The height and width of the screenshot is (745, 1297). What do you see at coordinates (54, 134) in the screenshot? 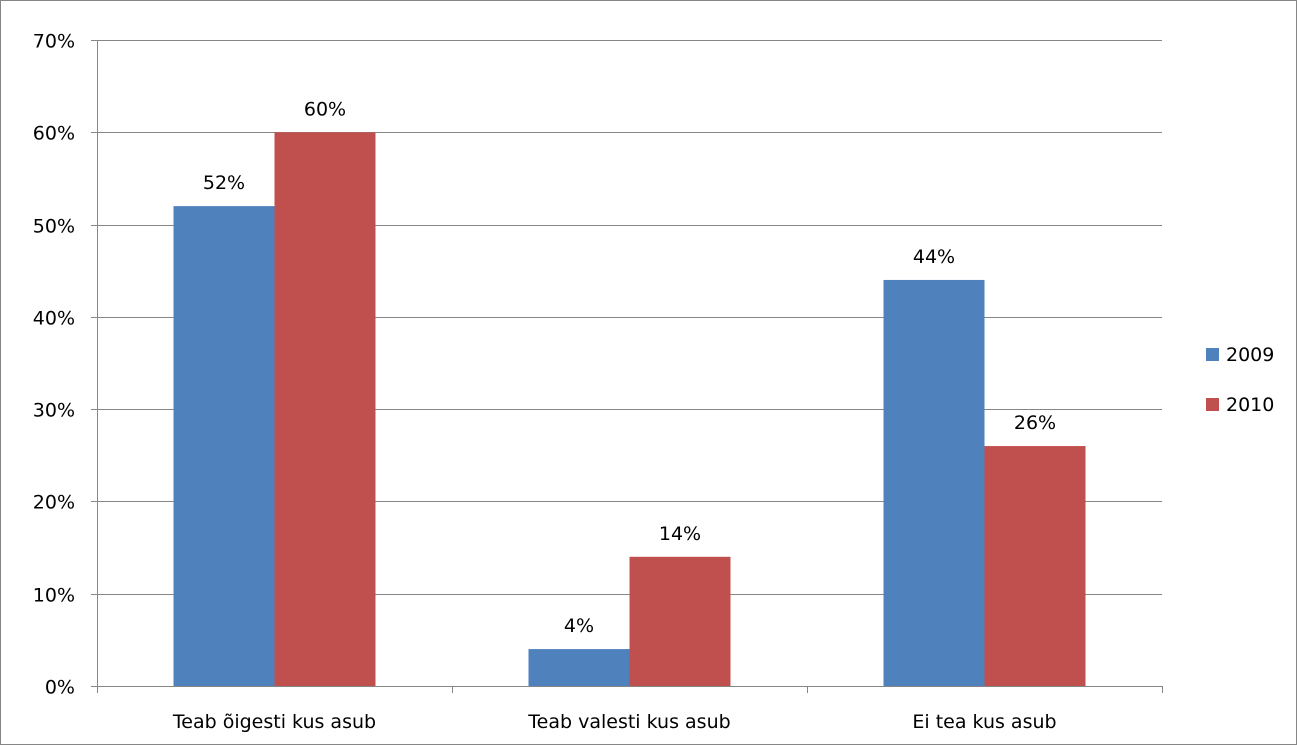
I see `y-tick-label: 60%` at bounding box center [54, 134].